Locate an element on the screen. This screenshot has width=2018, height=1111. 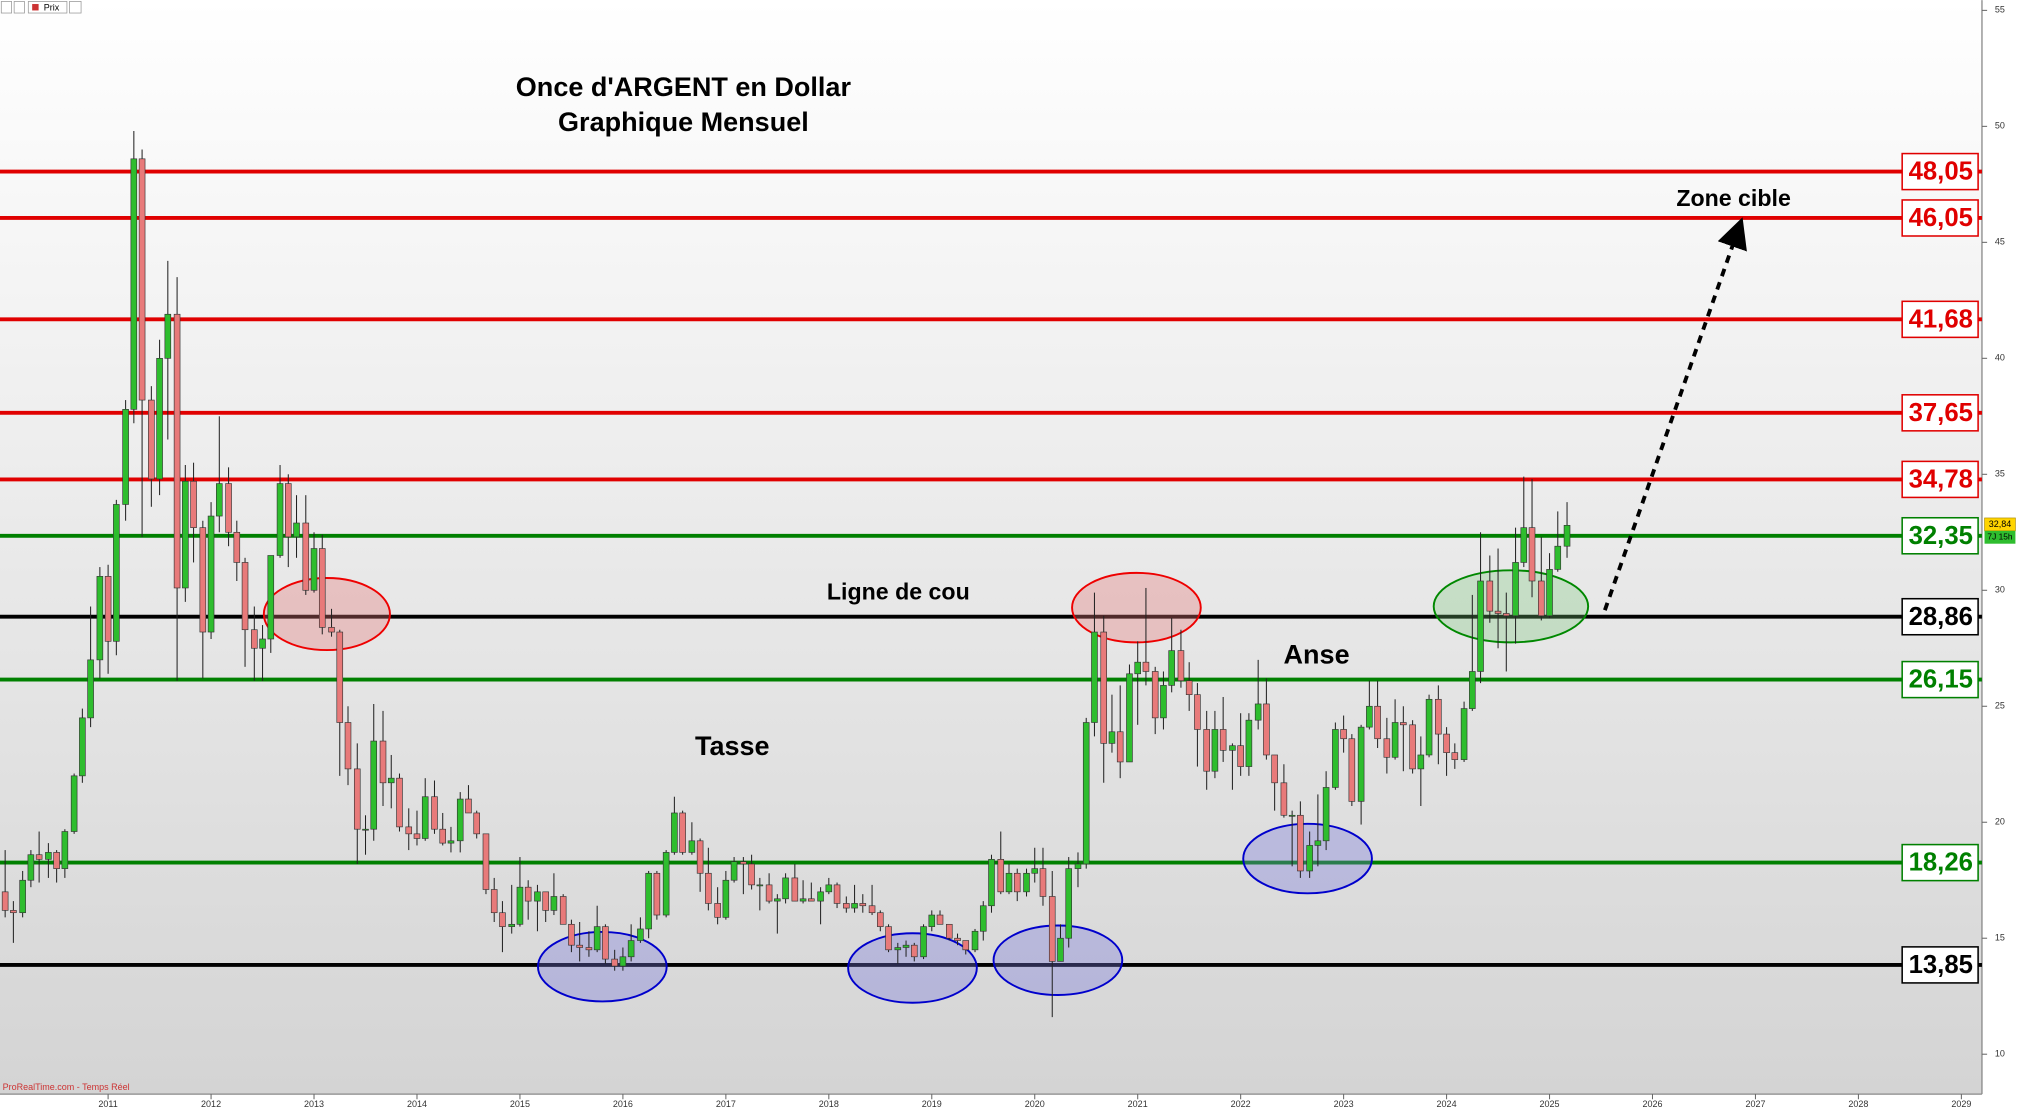
level-label: 48,05 is located at coordinates (1941, 172).